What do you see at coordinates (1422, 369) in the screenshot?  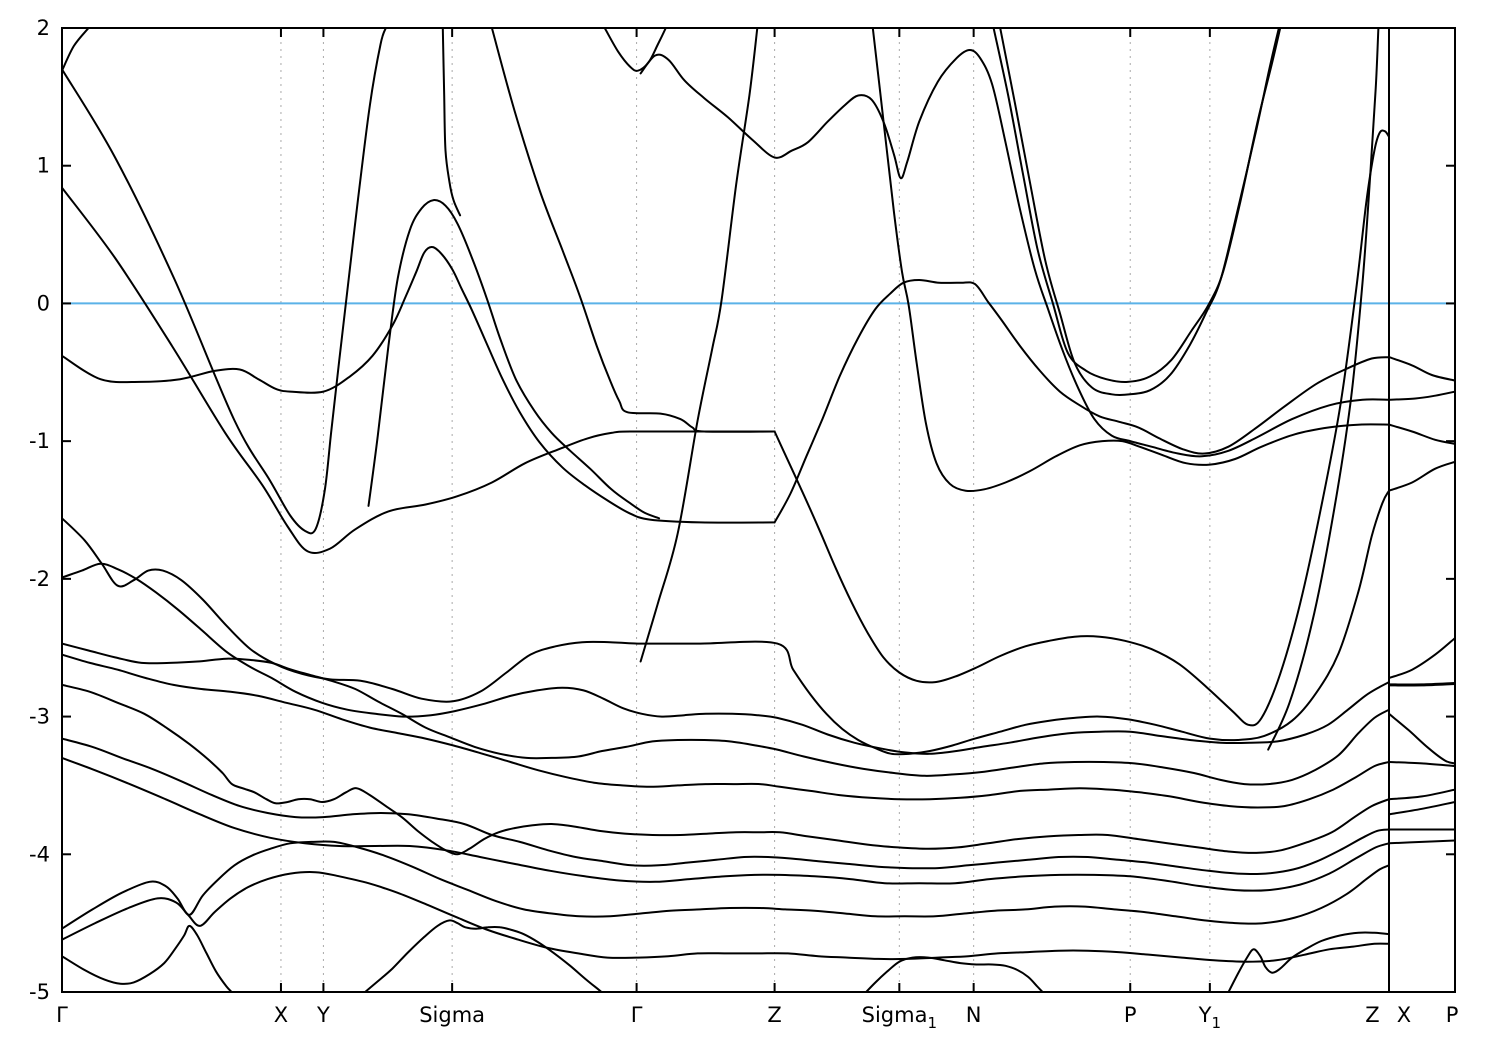 I see `band-r1` at bounding box center [1422, 369].